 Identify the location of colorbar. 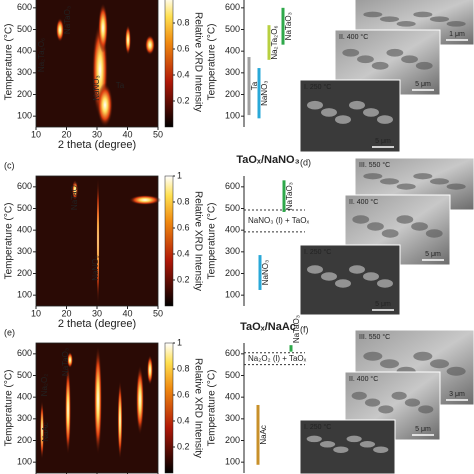
(169, 64).